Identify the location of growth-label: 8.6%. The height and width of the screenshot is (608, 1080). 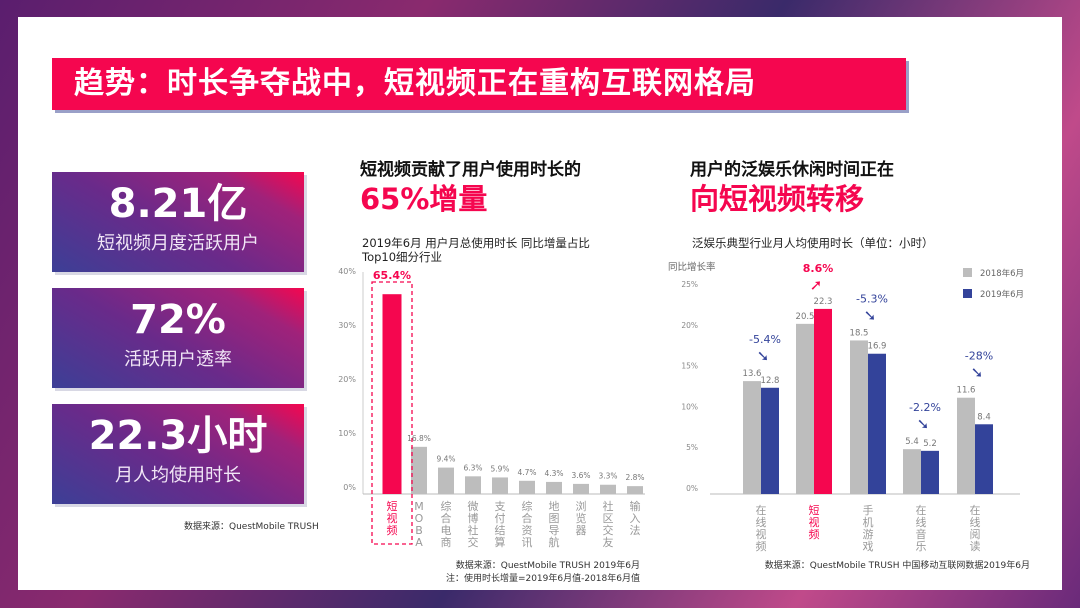
(818, 268).